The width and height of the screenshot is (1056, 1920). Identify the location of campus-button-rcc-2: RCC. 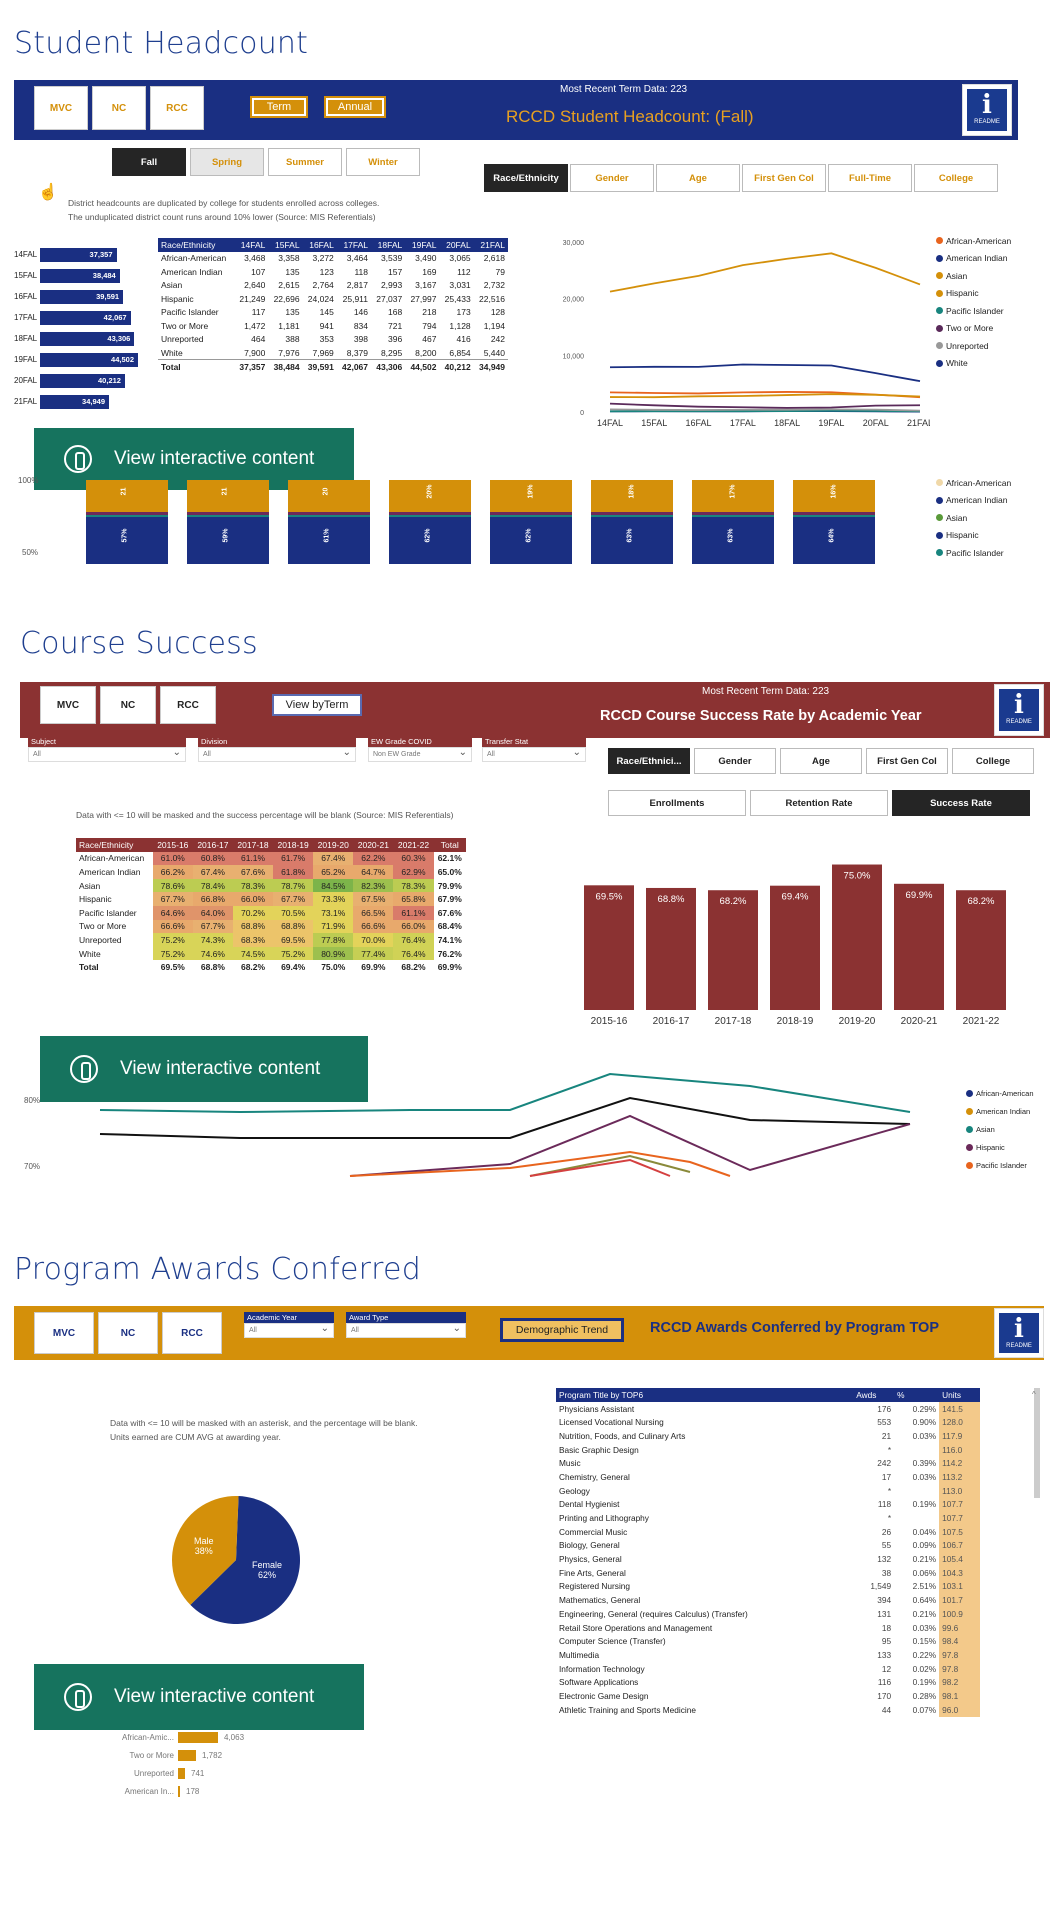
(188, 705).